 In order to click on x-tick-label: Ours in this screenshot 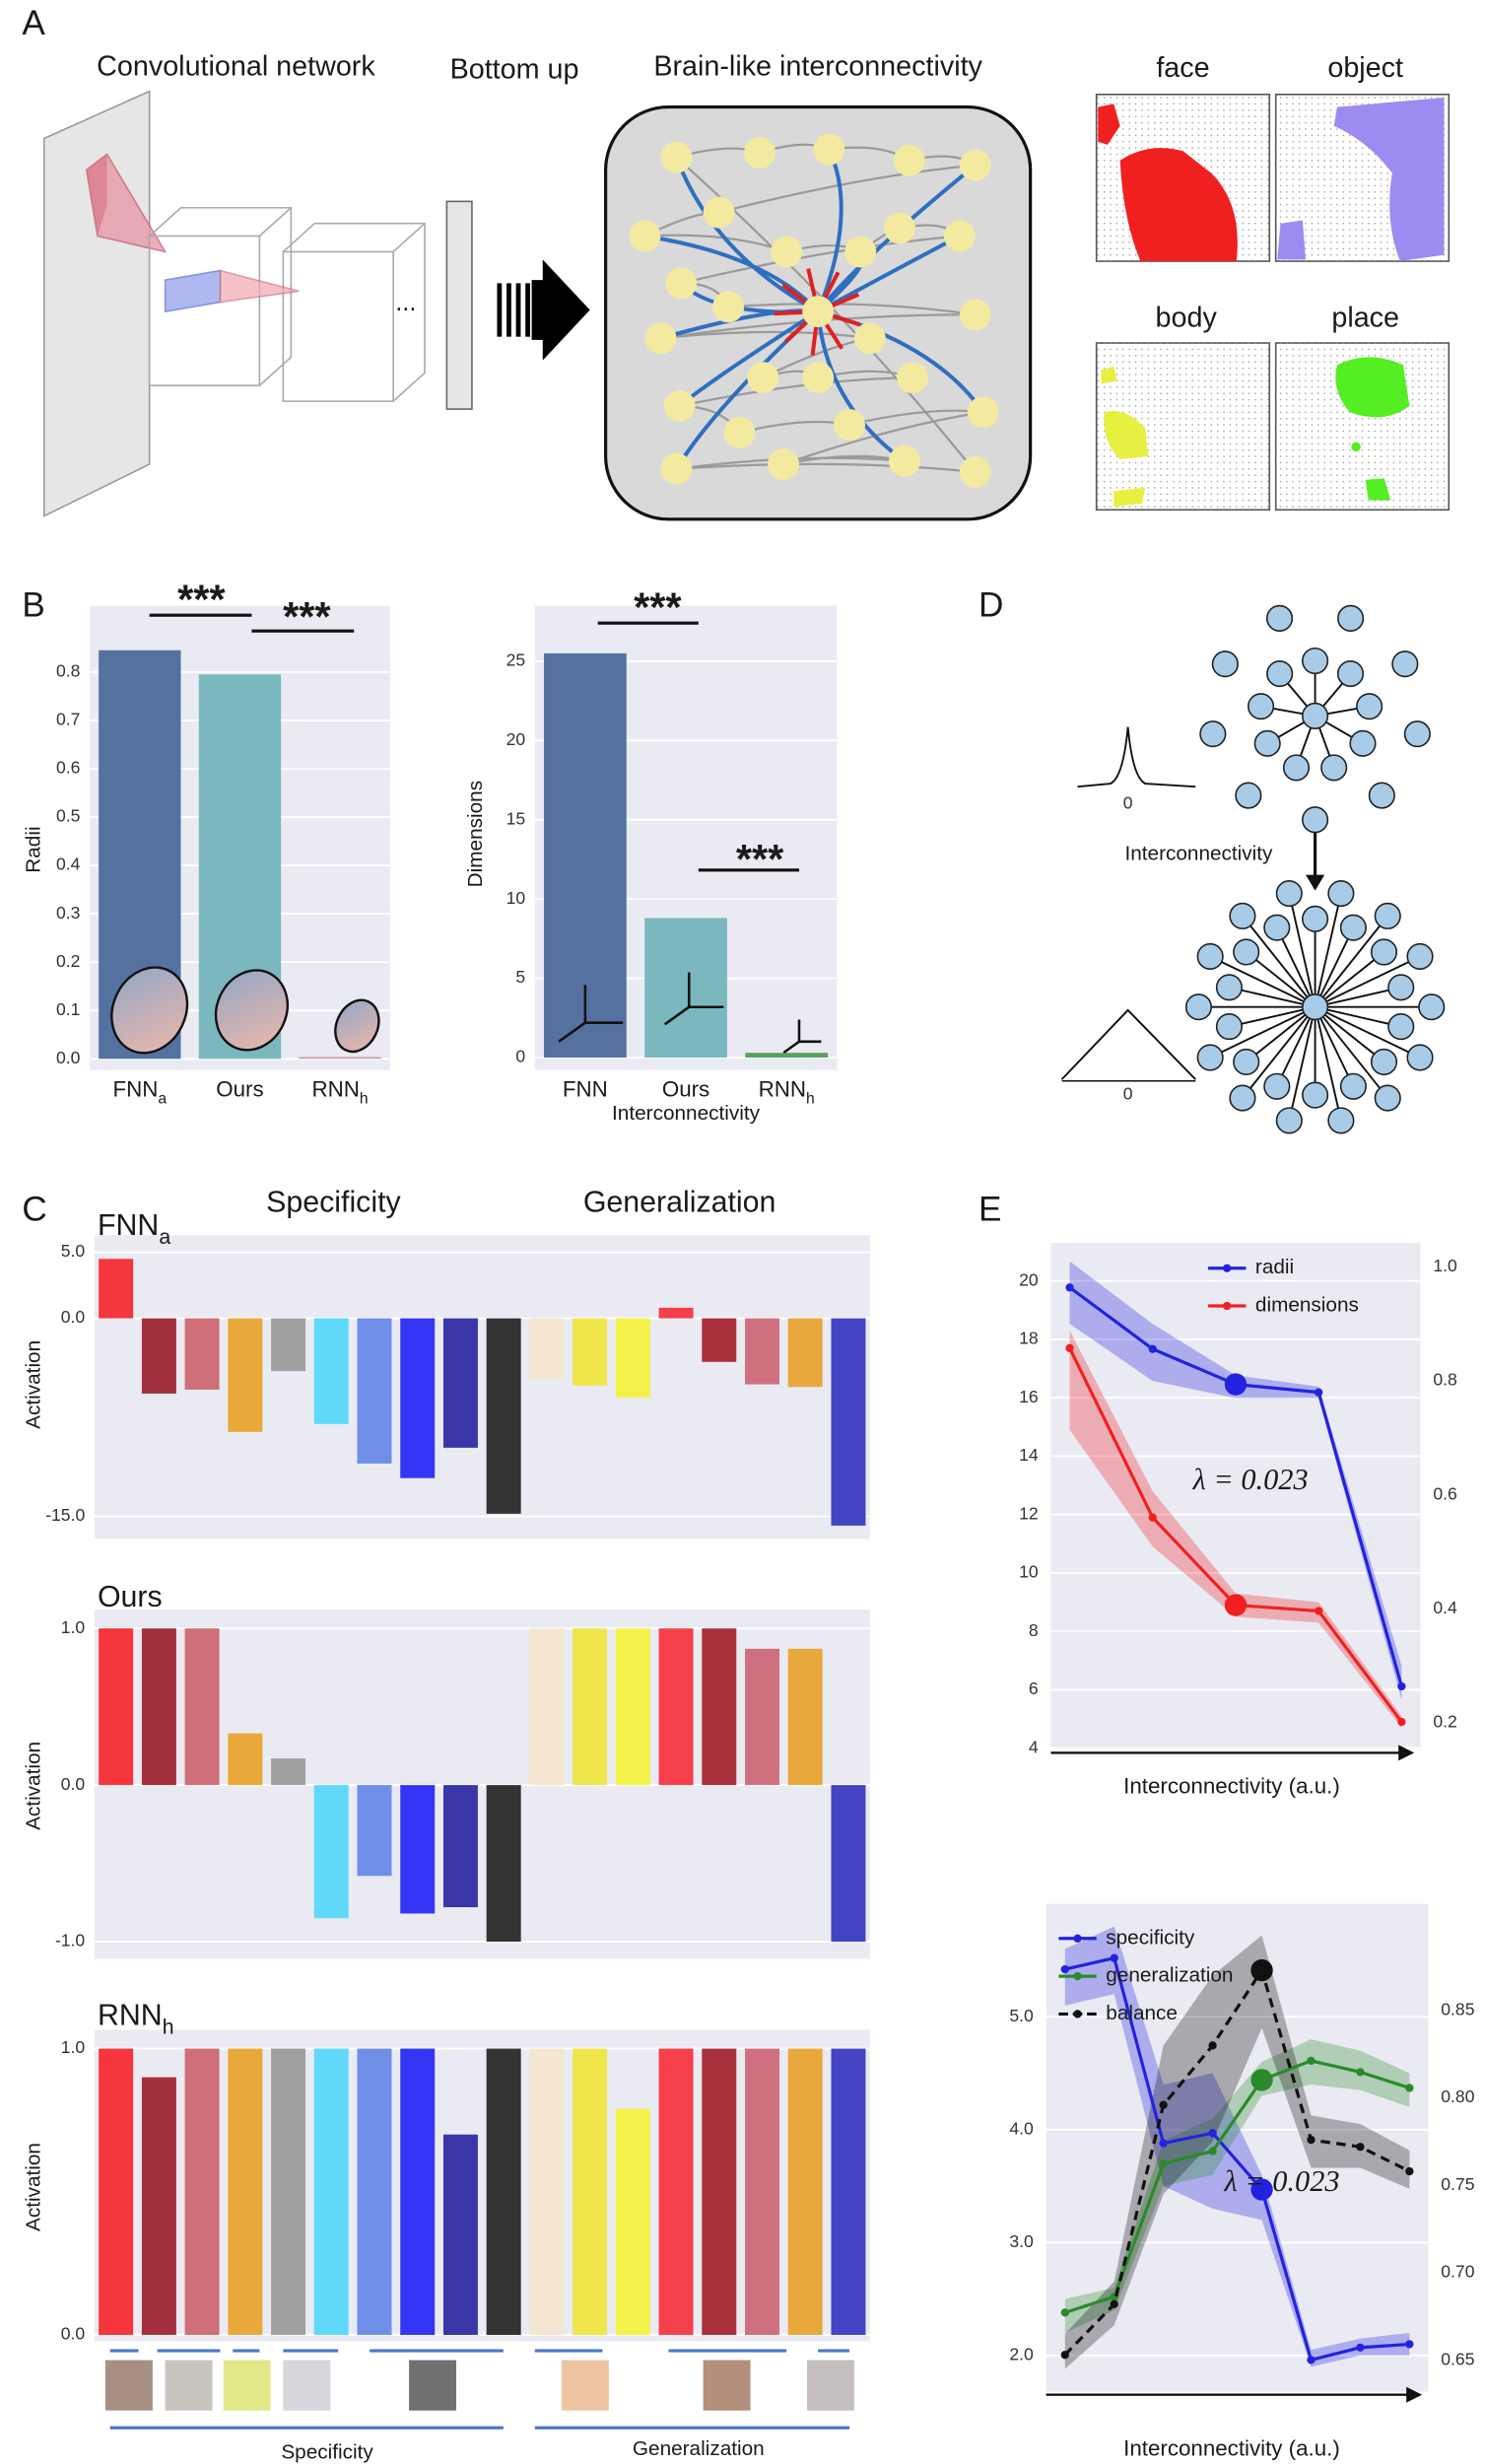, I will do `click(239, 1088)`.